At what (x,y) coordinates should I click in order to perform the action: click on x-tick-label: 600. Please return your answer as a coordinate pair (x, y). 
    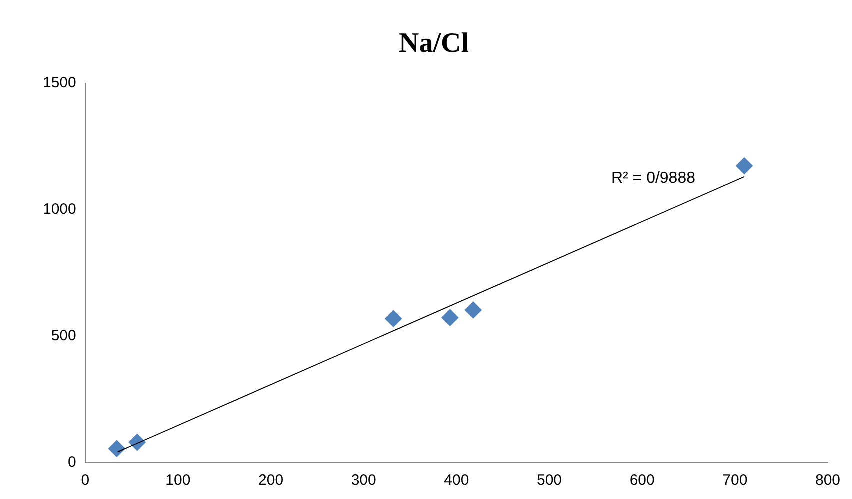
    Looking at the image, I should click on (642, 481).